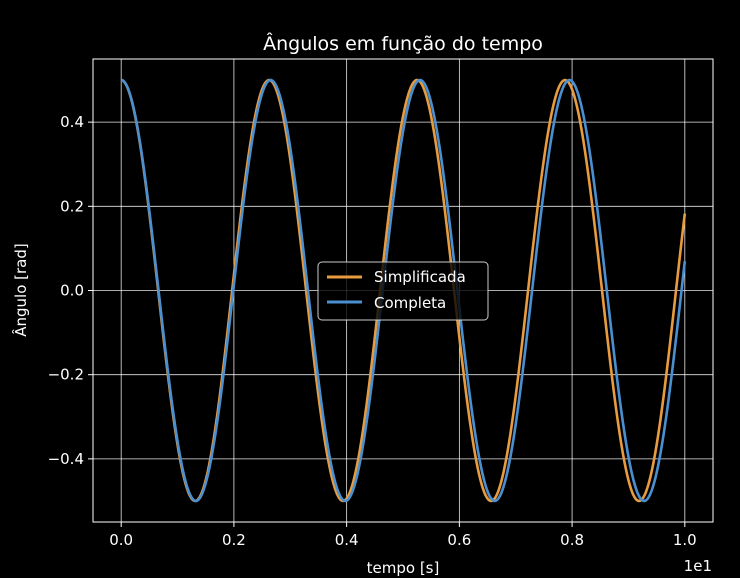 Image resolution: width=740 pixels, height=578 pixels. Describe the element at coordinates (72, 122) in the screenshot. I see `y-tick-label: 0.4` at that location.